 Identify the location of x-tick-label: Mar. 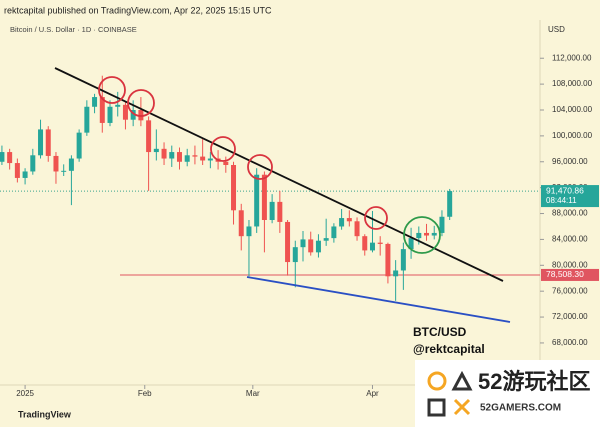
(253, 393).